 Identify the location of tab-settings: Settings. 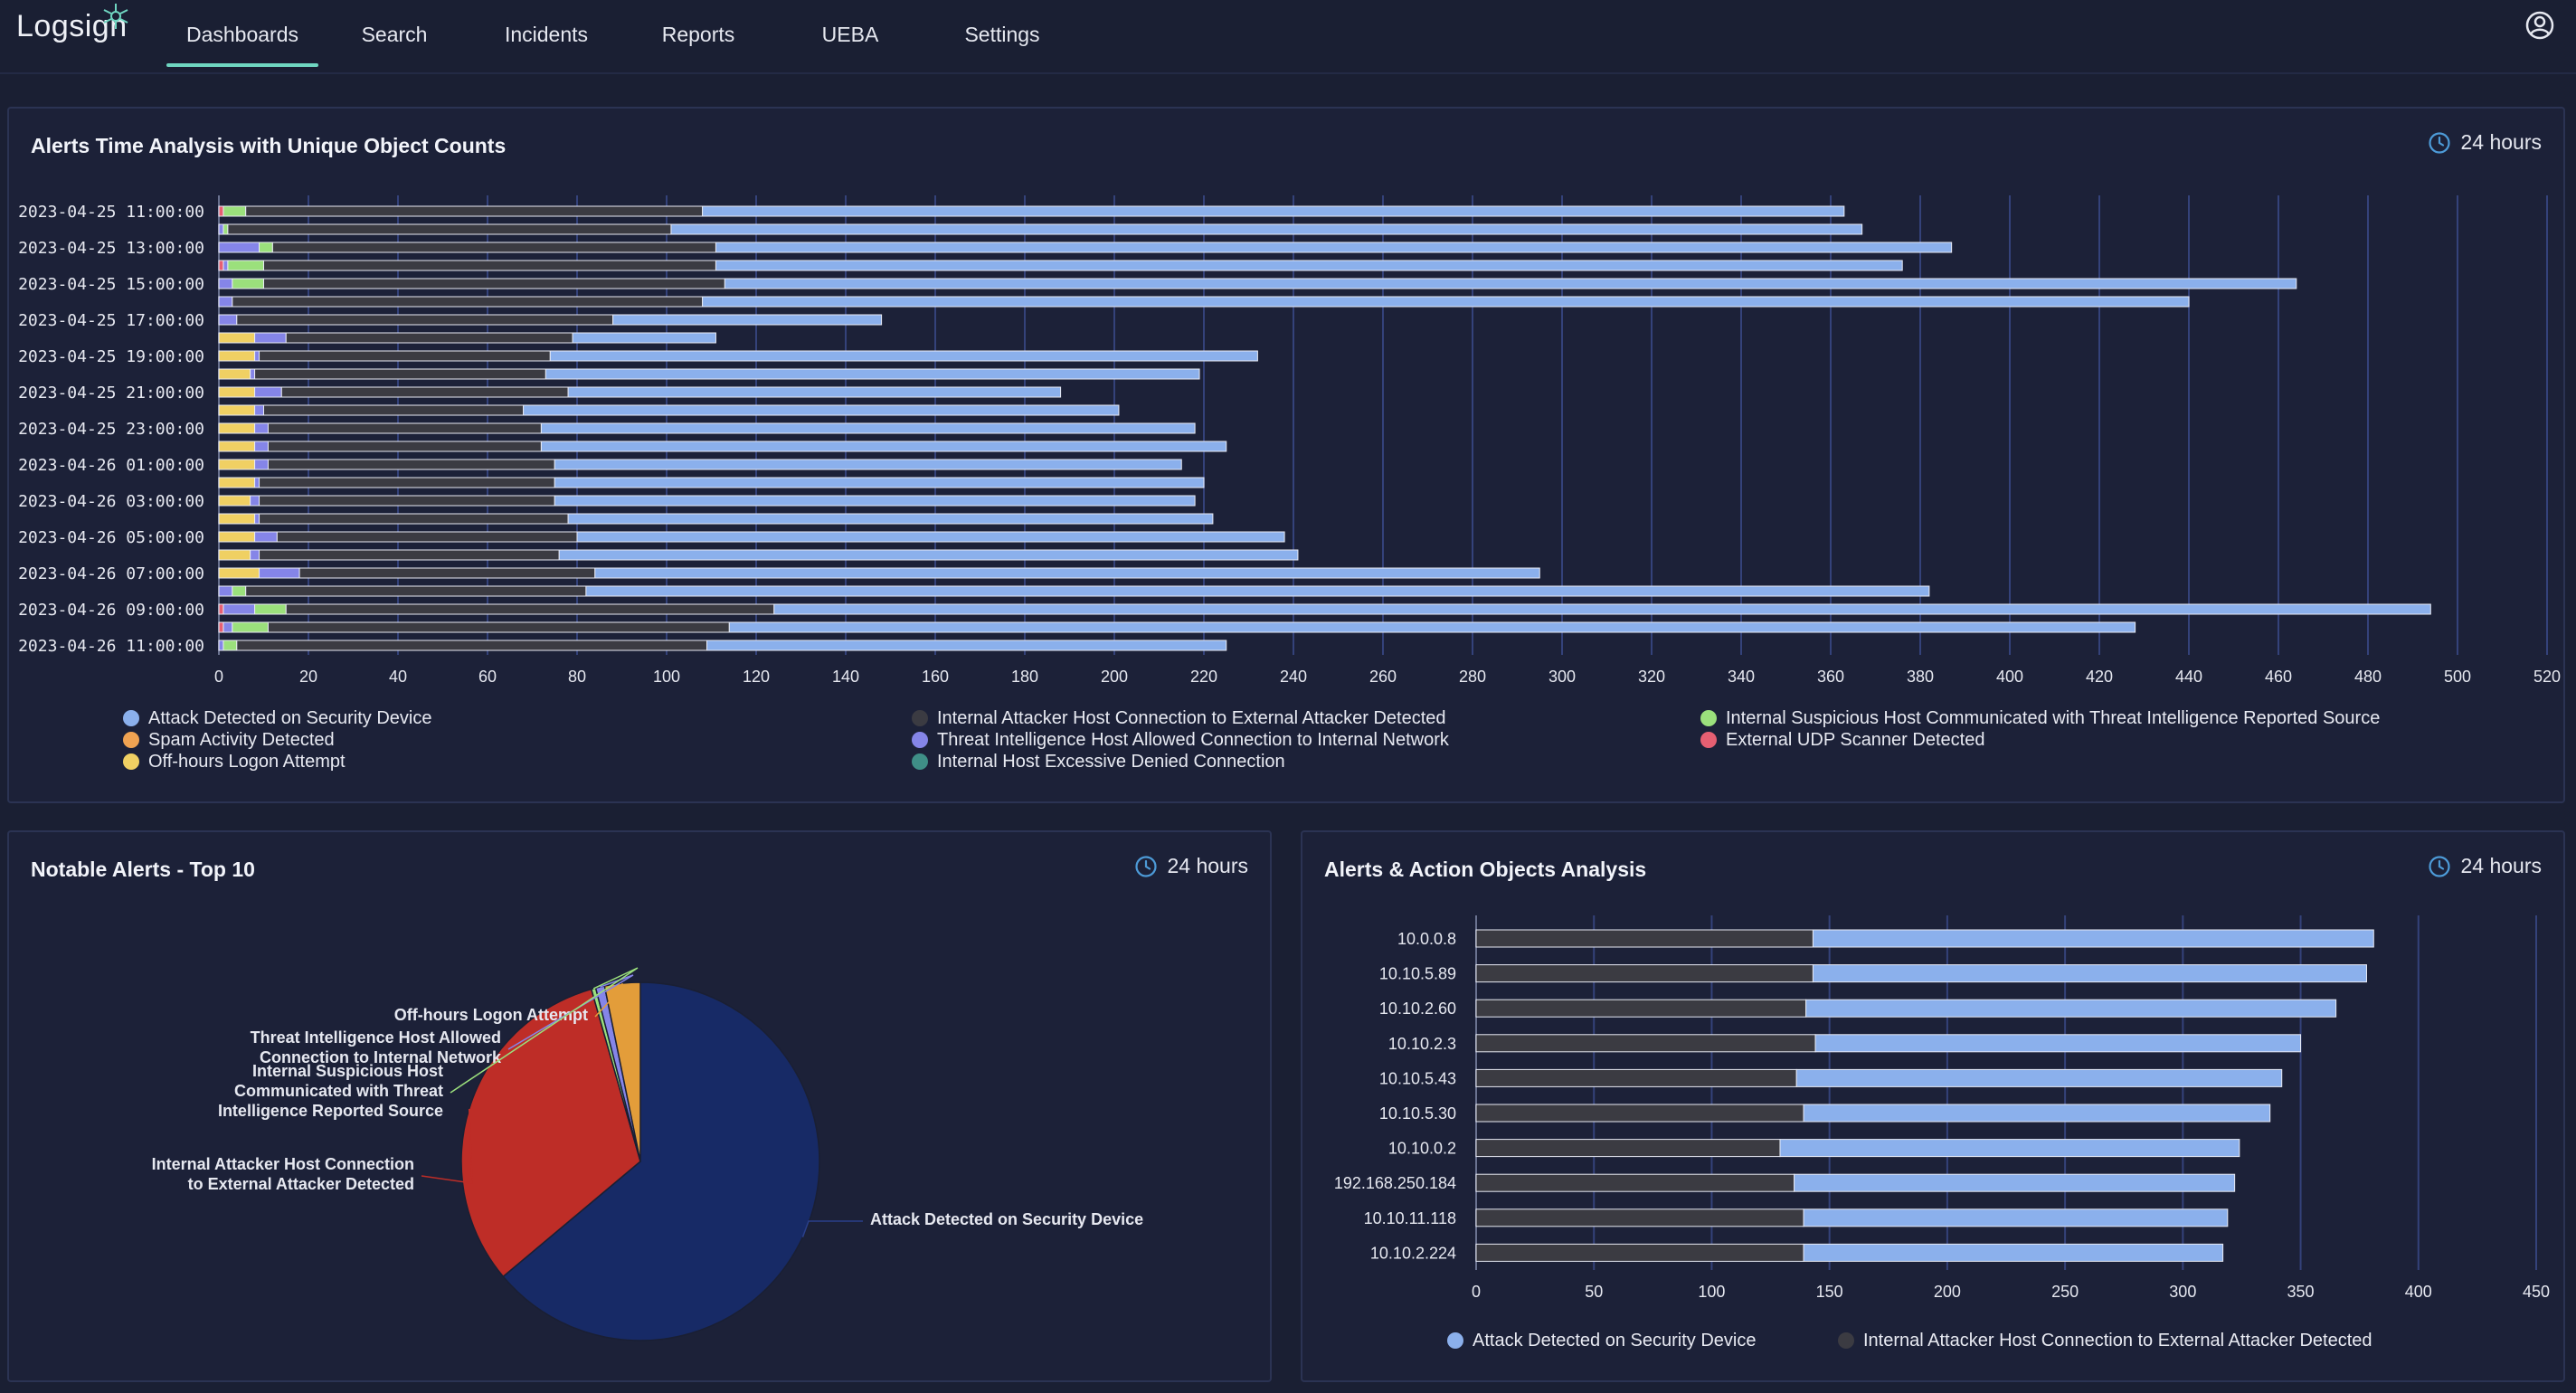
(1002, 34).